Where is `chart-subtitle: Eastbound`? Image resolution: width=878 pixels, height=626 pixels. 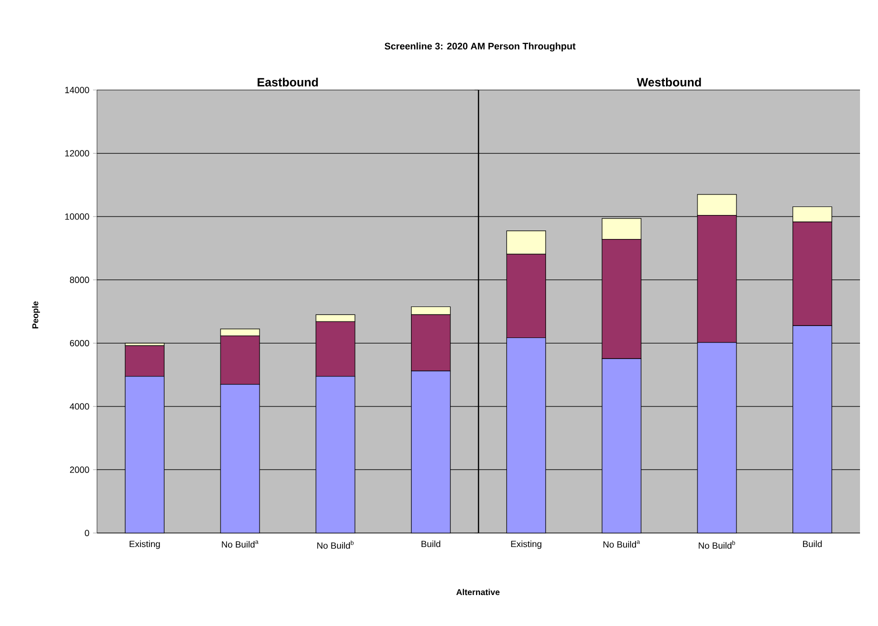 chart-subtitle: Eastbound is located at coordinates (288, 82).